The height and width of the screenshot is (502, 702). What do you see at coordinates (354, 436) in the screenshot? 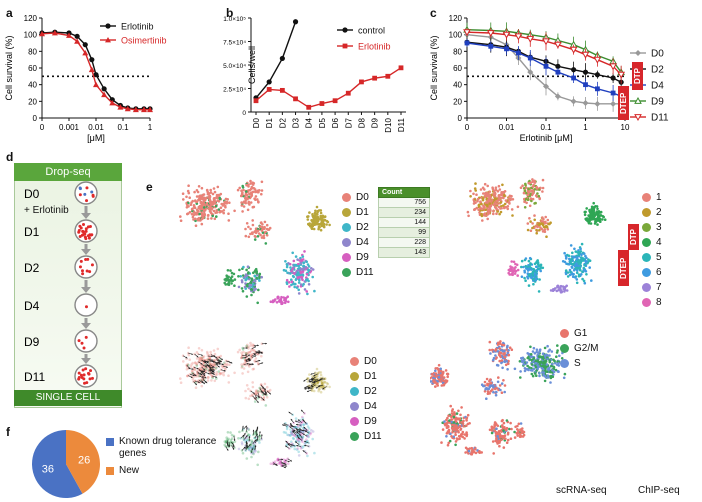
I see `legend-dot` at bounding box center [354, 436].